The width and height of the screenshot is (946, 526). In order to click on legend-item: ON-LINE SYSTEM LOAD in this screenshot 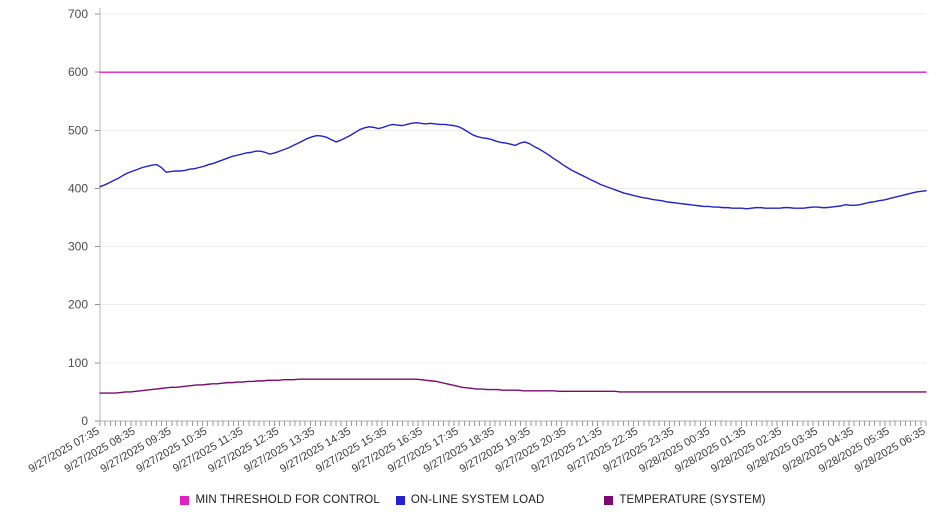, I will do `click(470, 500)`.